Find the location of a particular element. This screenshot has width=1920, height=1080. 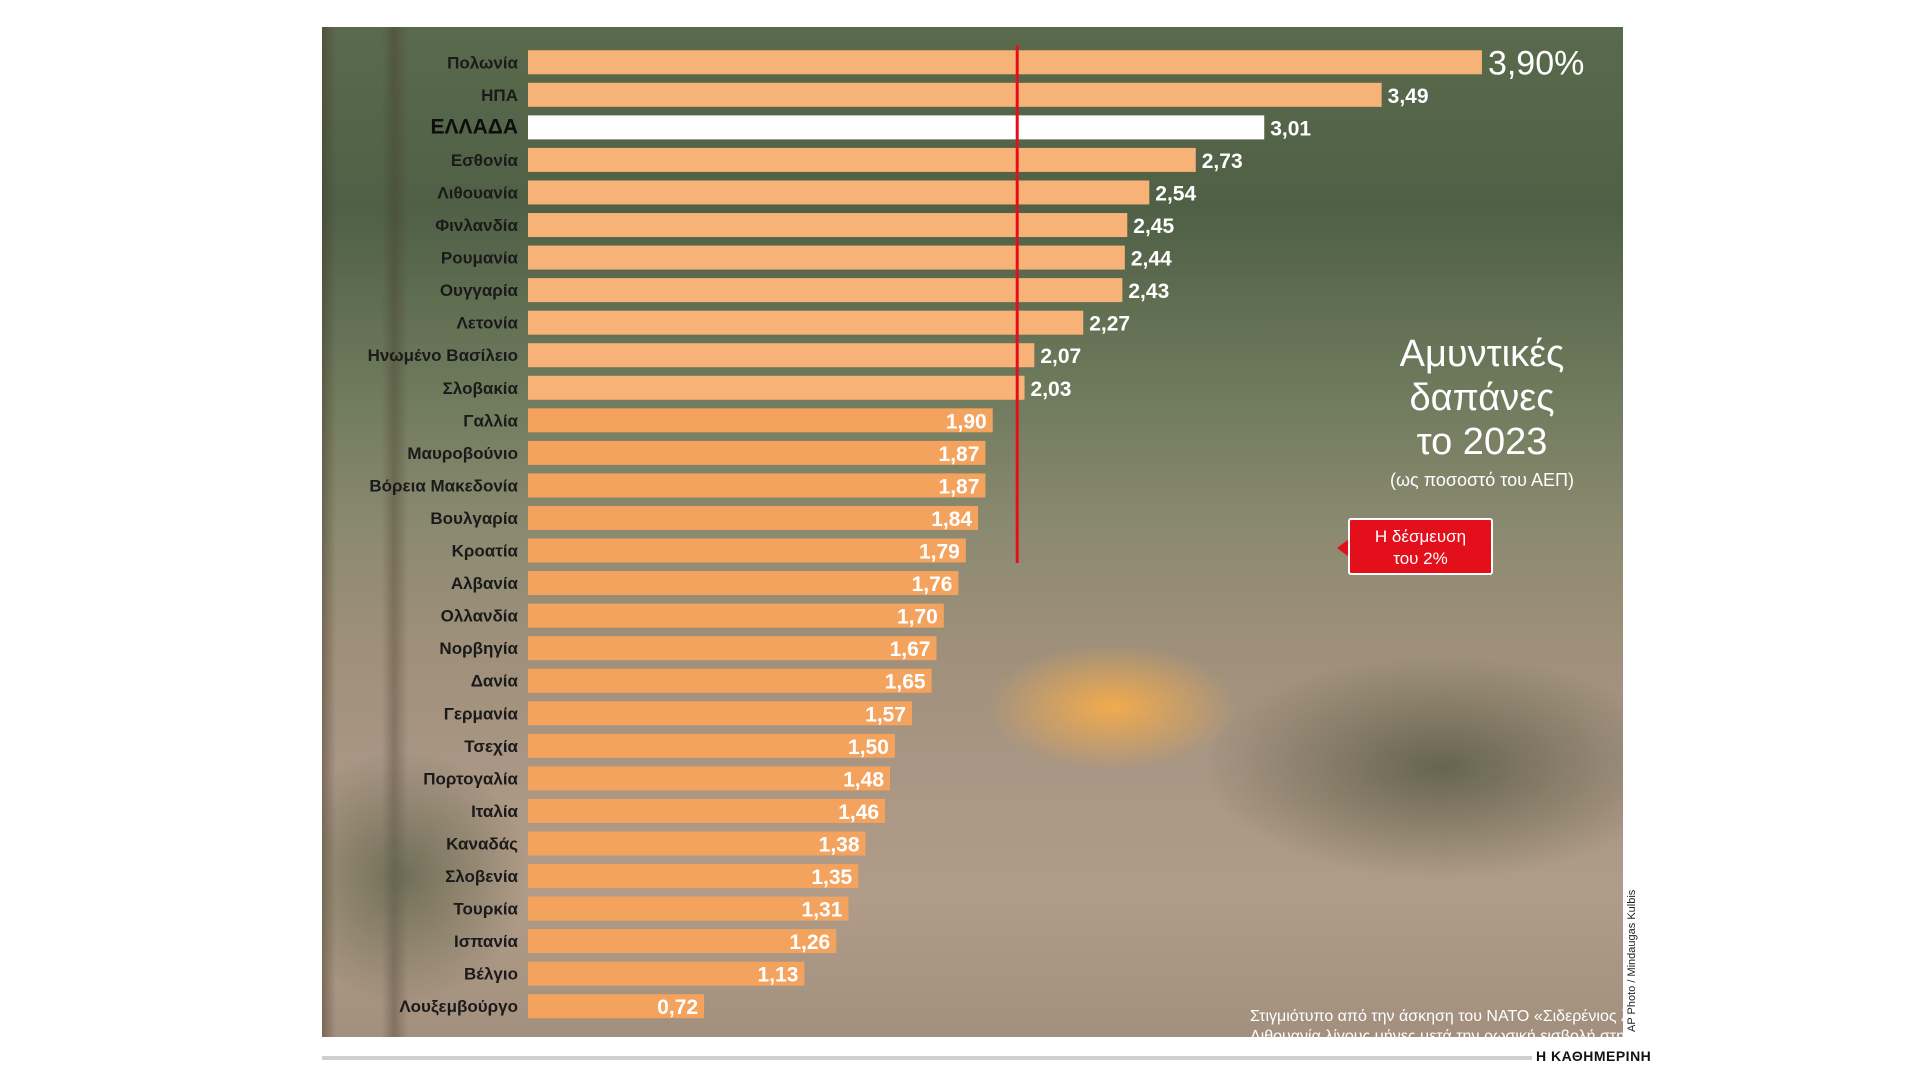

category-label-6: Ρουμανία is located at coordinates (480, 258).